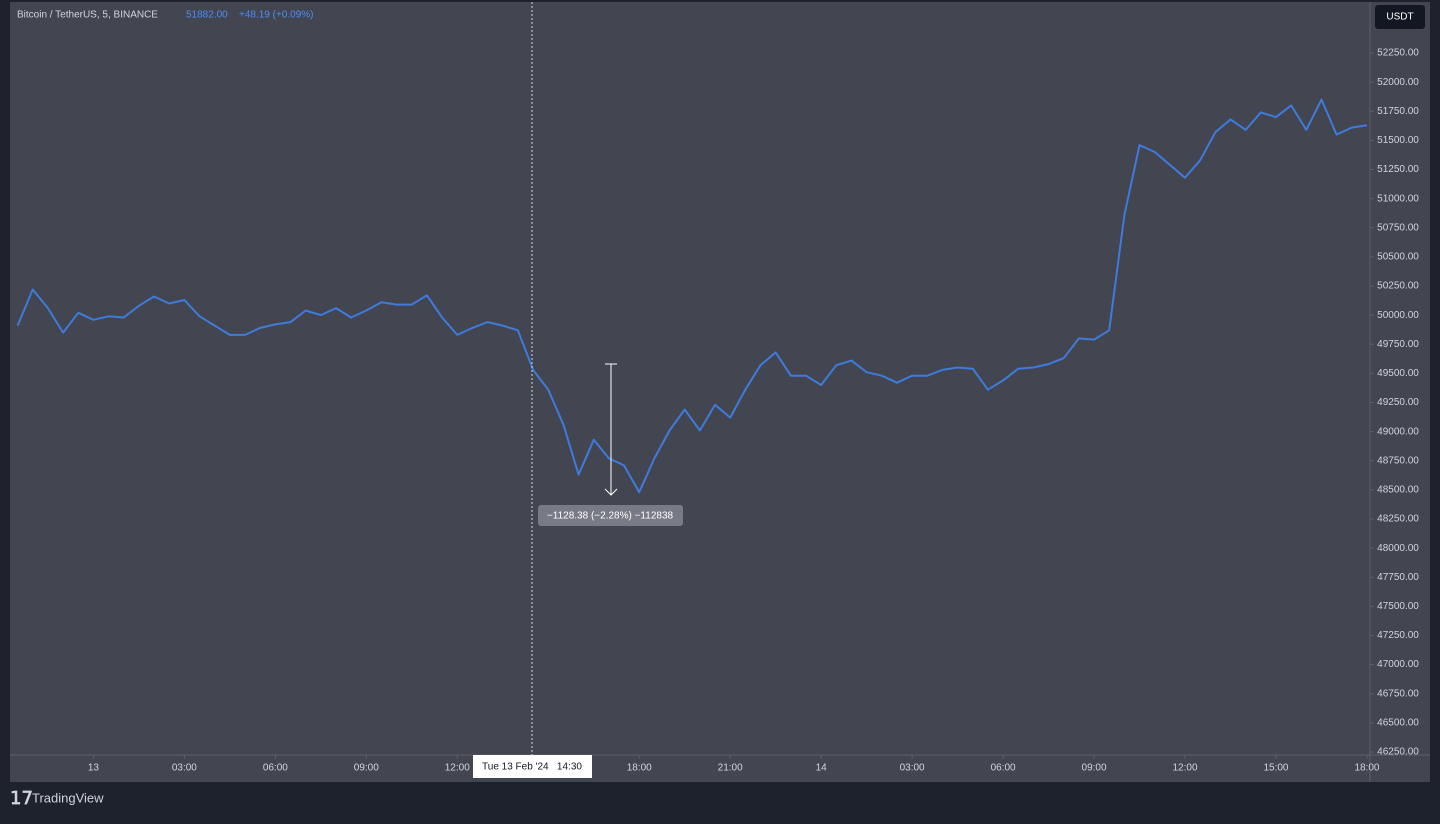 This screenshot has height=824, width=1440. I want to click on time-axis, so click(720, 768).